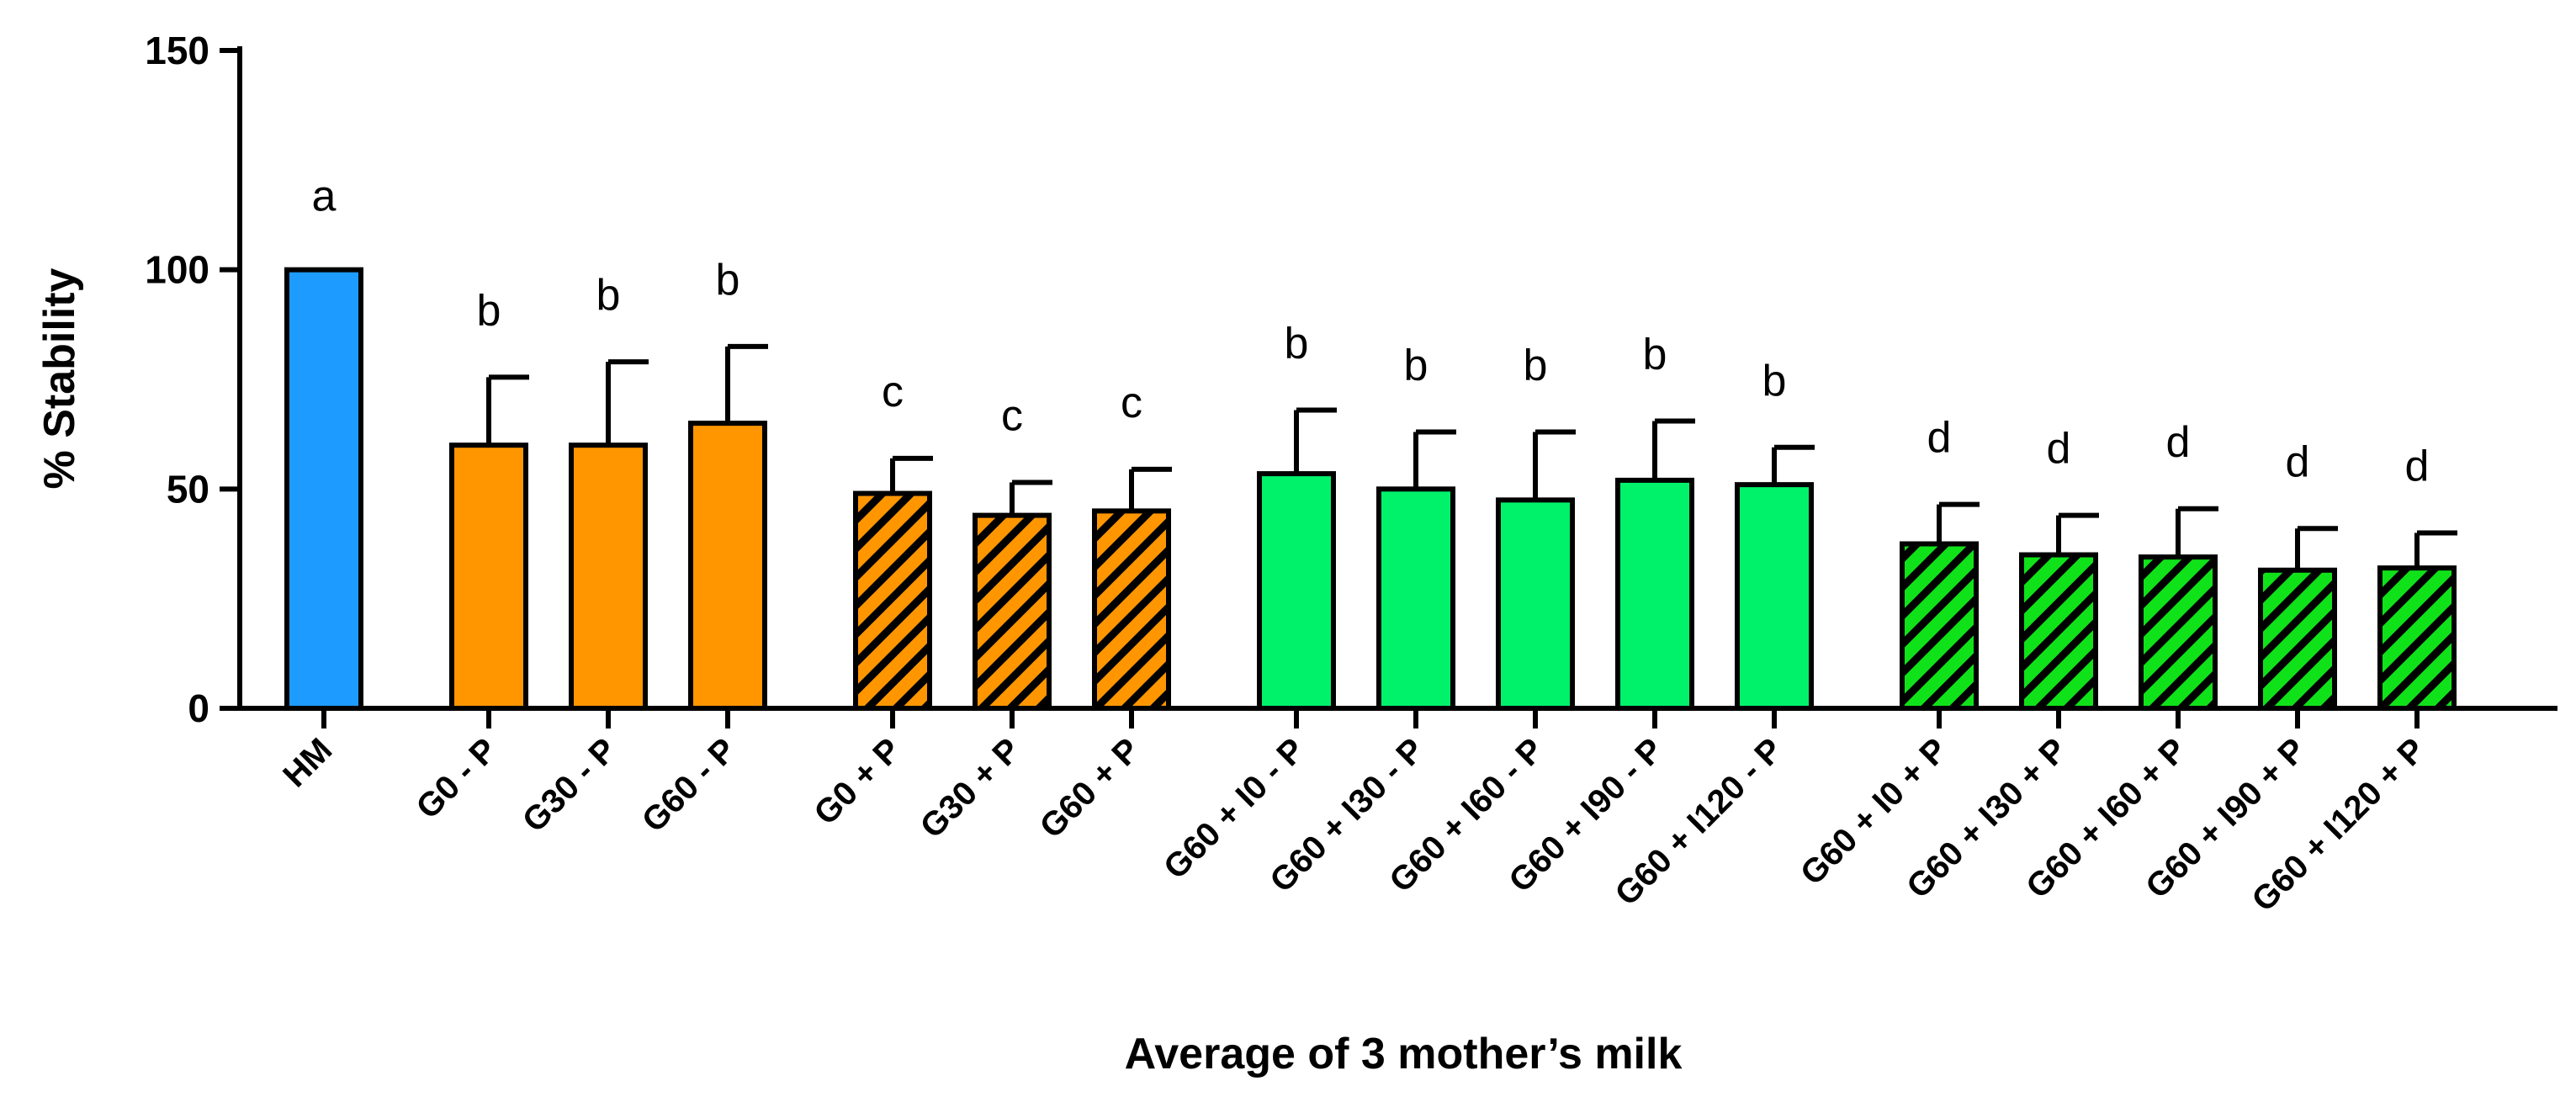  Describe the element at coordinates (307, 763) in the screenshot. I see `x-category-label: HM` at that location.